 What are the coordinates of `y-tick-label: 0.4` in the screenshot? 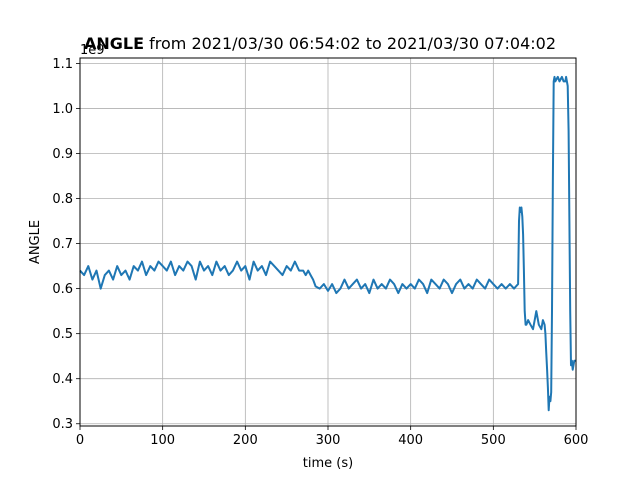 It's located at (62, 379).